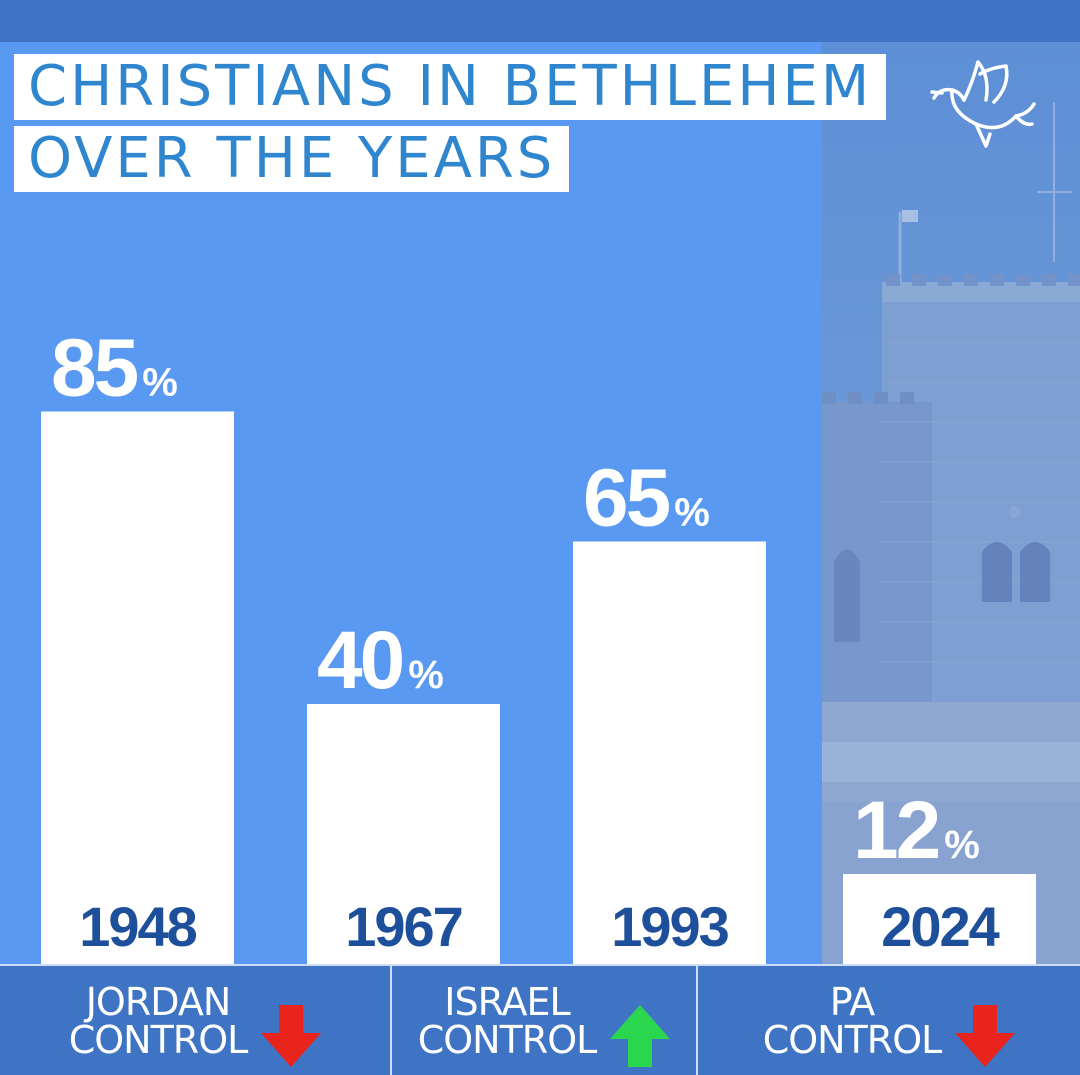  I want to click on top-band, so click(540, 21).